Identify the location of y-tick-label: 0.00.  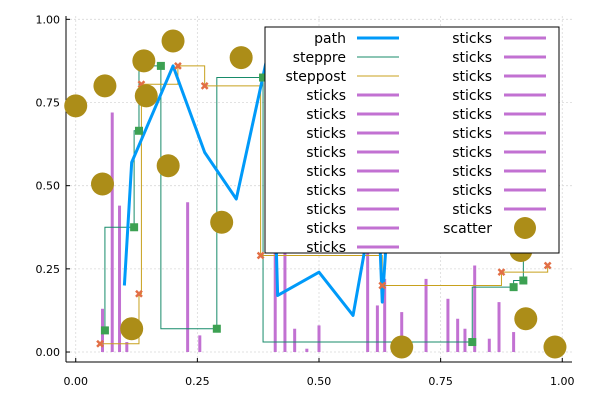
(48, 352).